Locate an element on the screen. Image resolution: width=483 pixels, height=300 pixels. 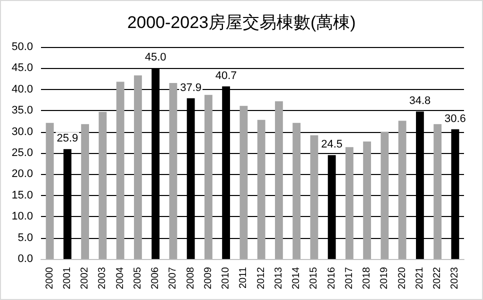
x-tick-label: 2021 is located at coordinates (420, 278).